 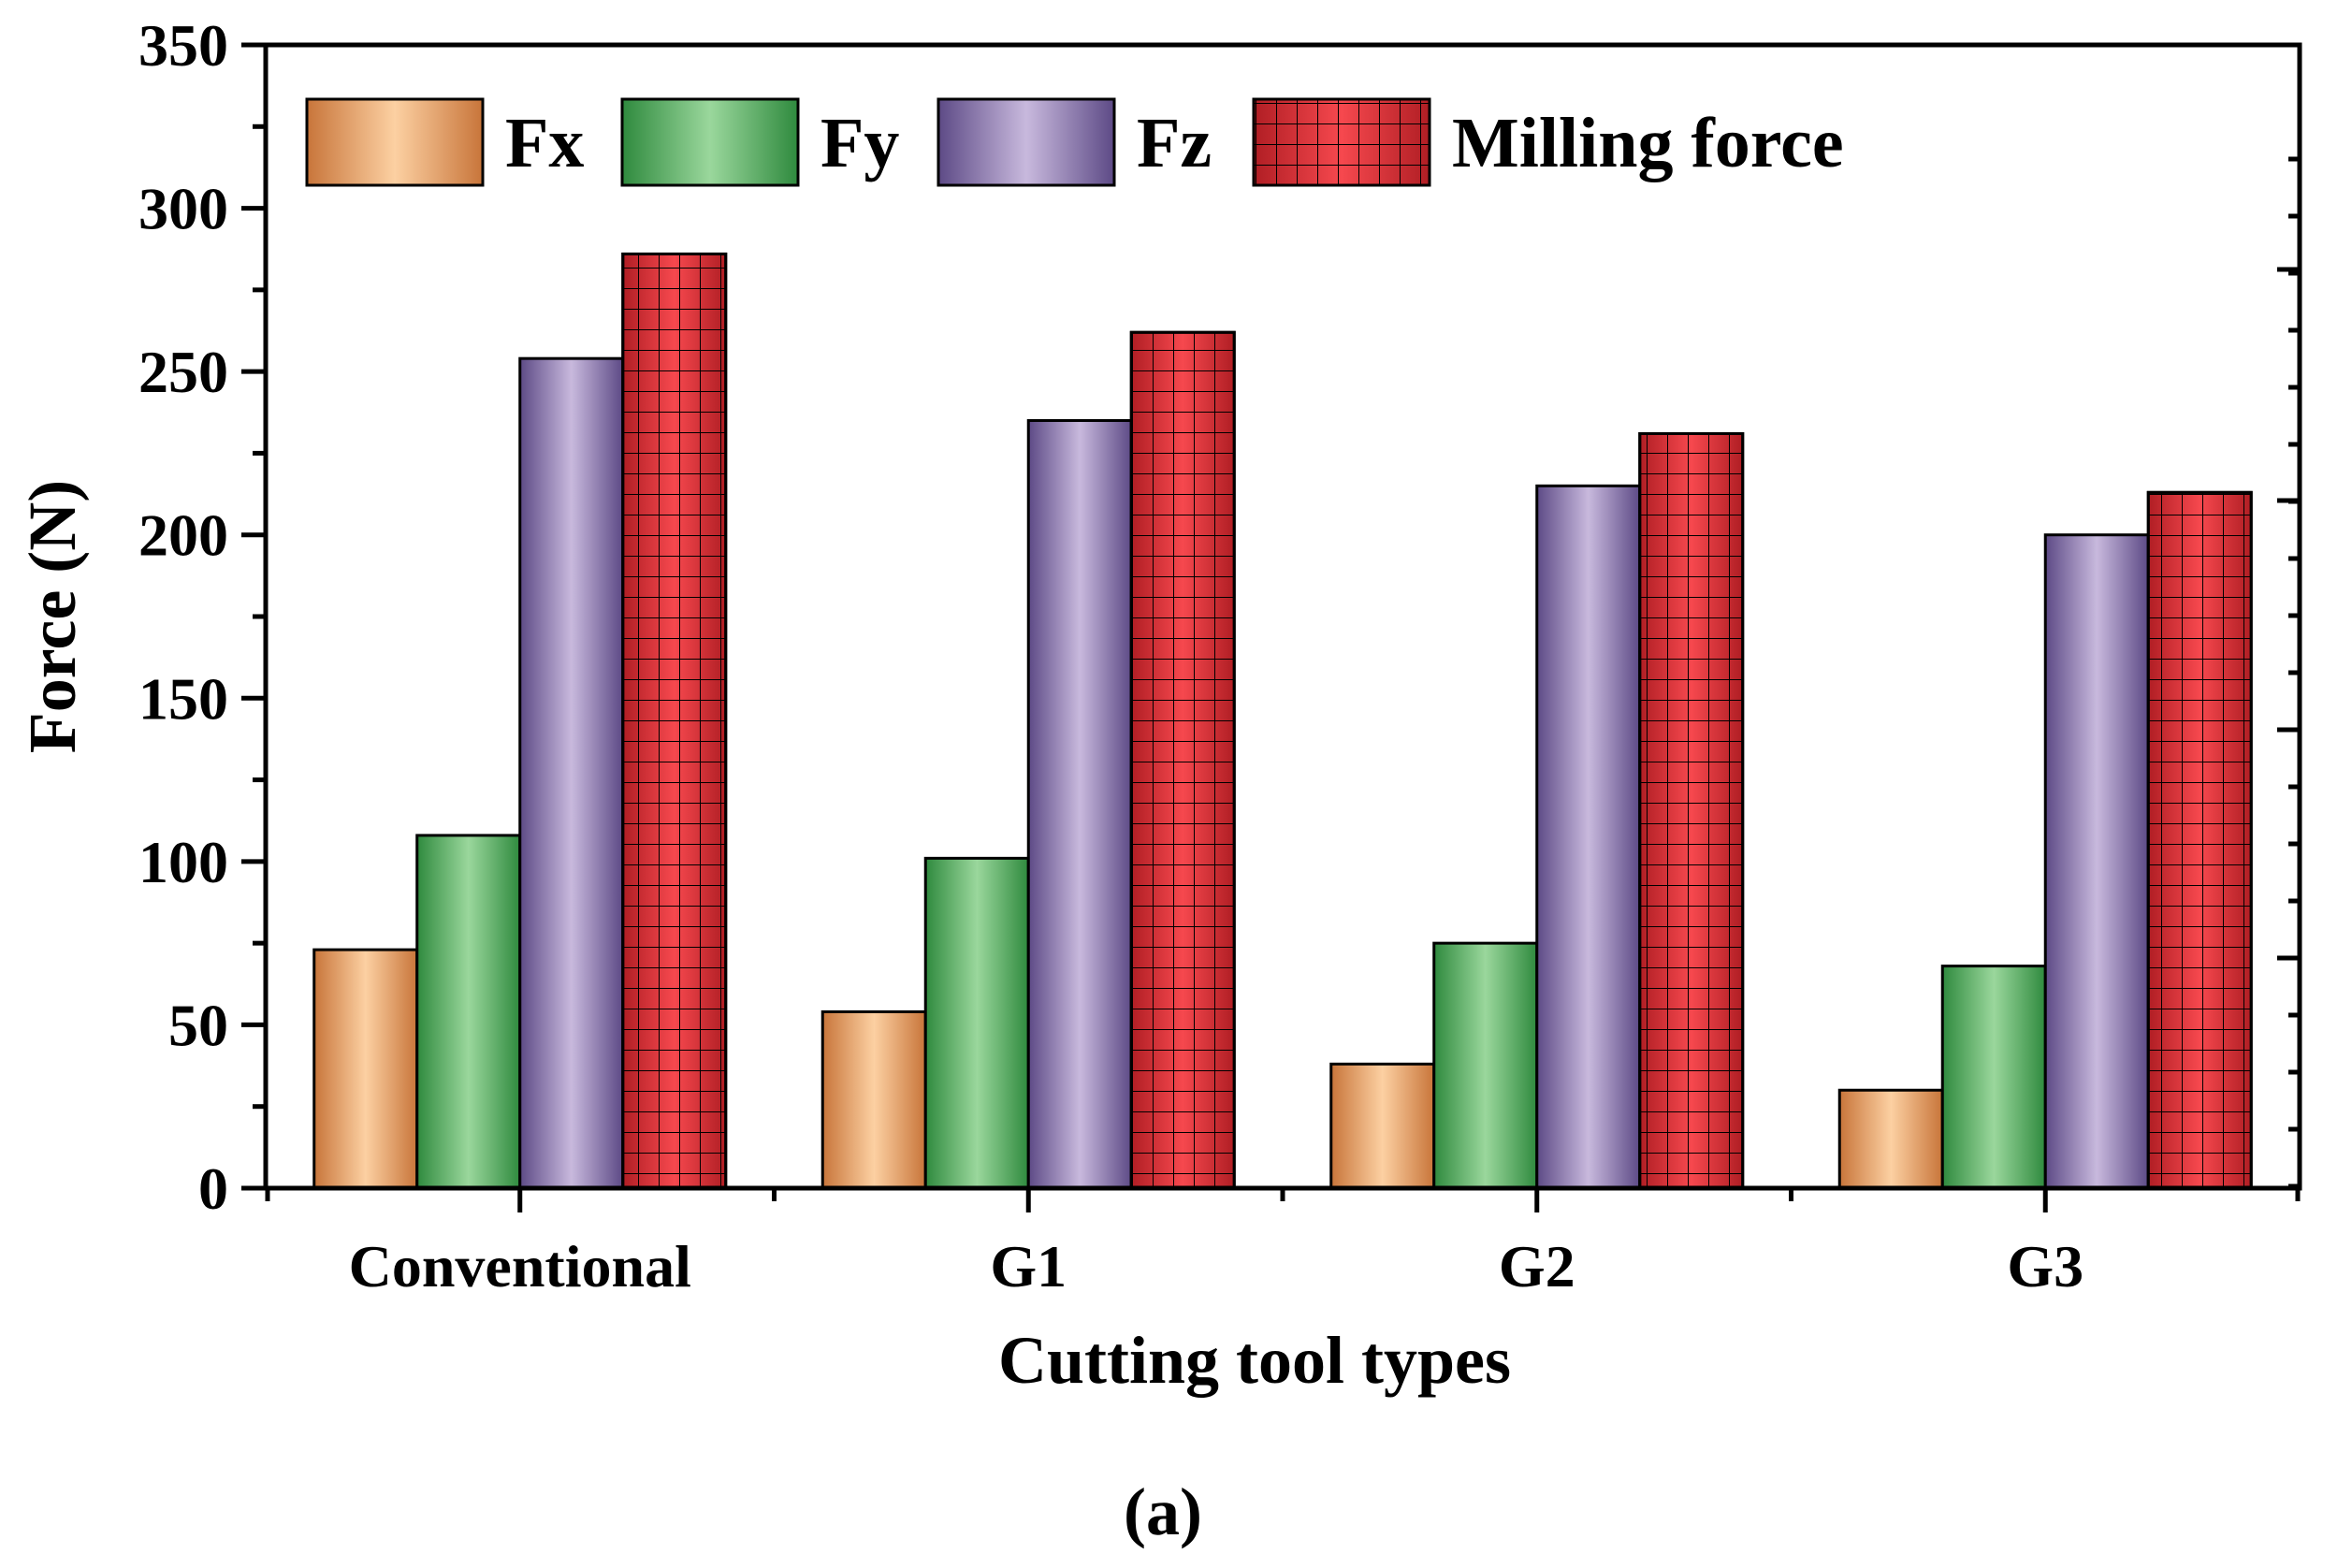 What do you see at coordinates (1026, 142) in the screenshot?
I see `legend-swatch-fz` at bounding box center [1026, 142].